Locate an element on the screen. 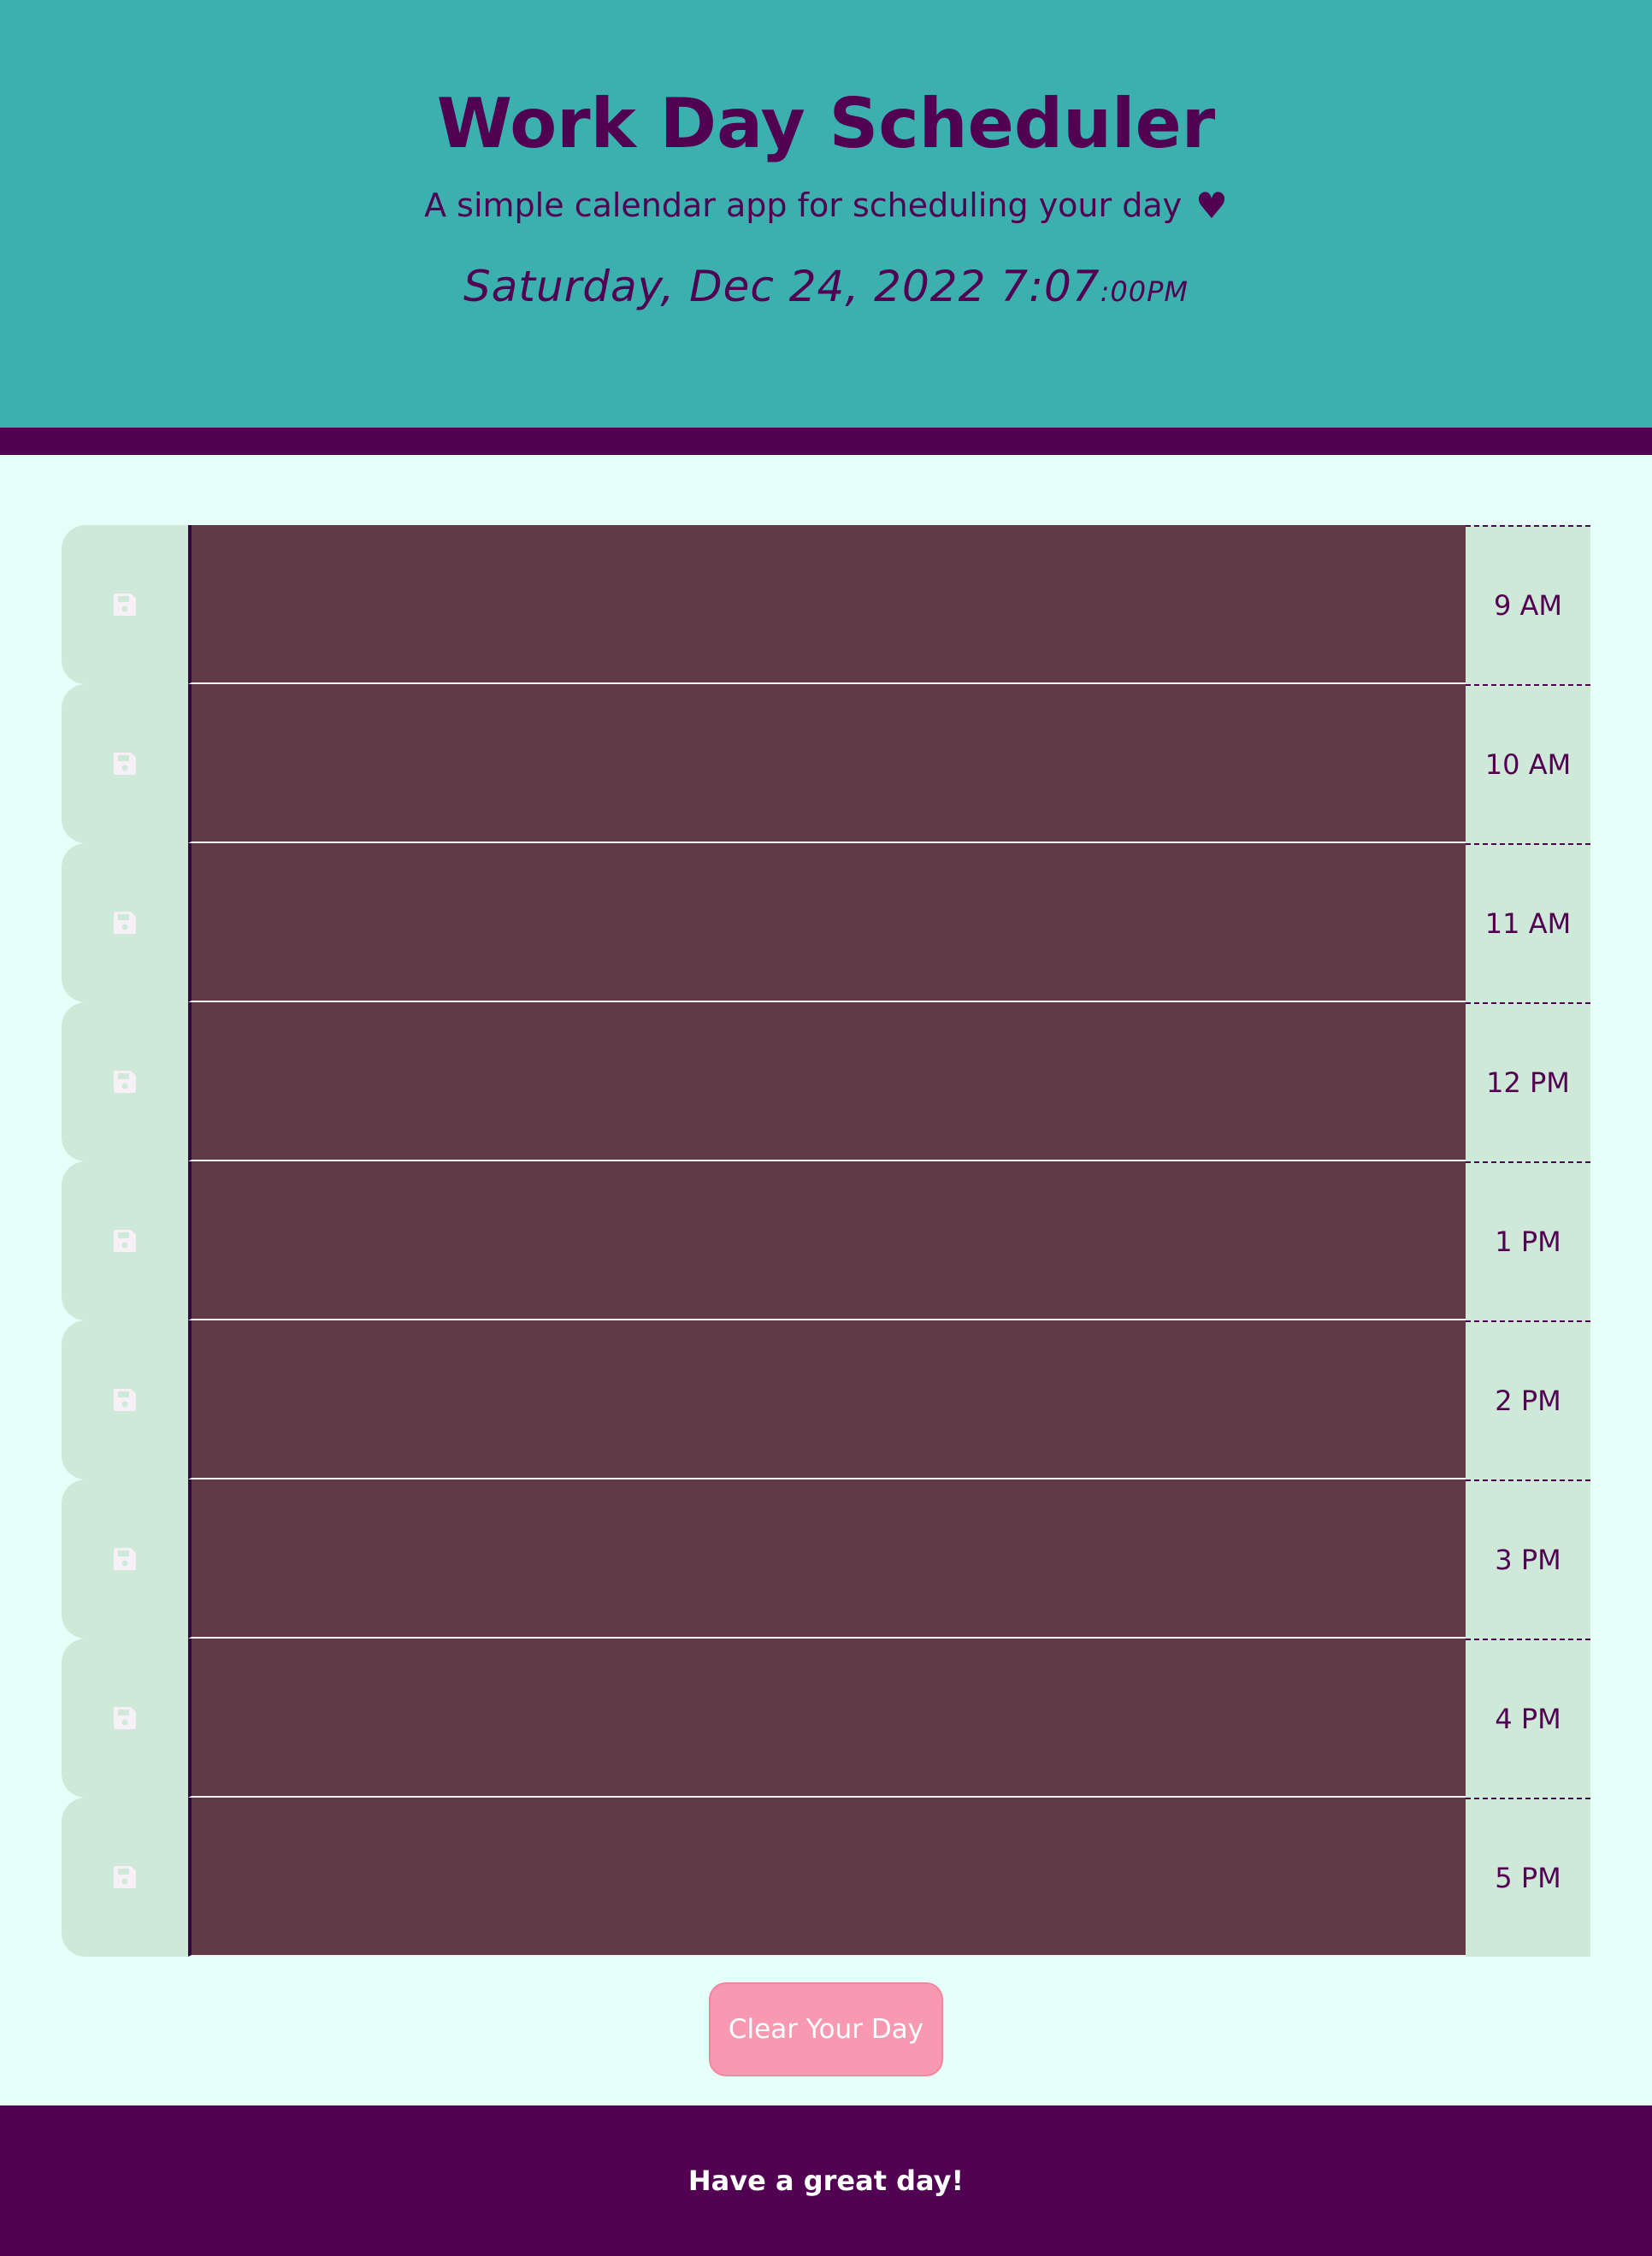  clear-day-button: Clear Your Day is located at coordinates (826, 2029).